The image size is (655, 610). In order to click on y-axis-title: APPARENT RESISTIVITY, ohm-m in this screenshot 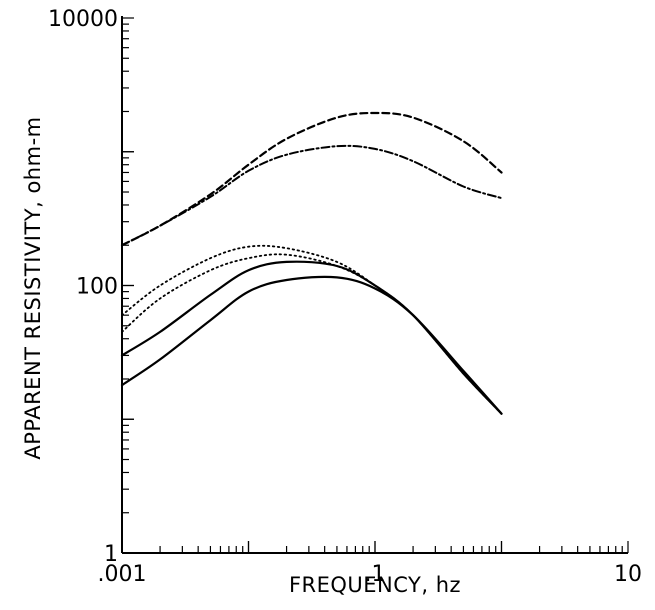, I will do `click(33, 287)`.